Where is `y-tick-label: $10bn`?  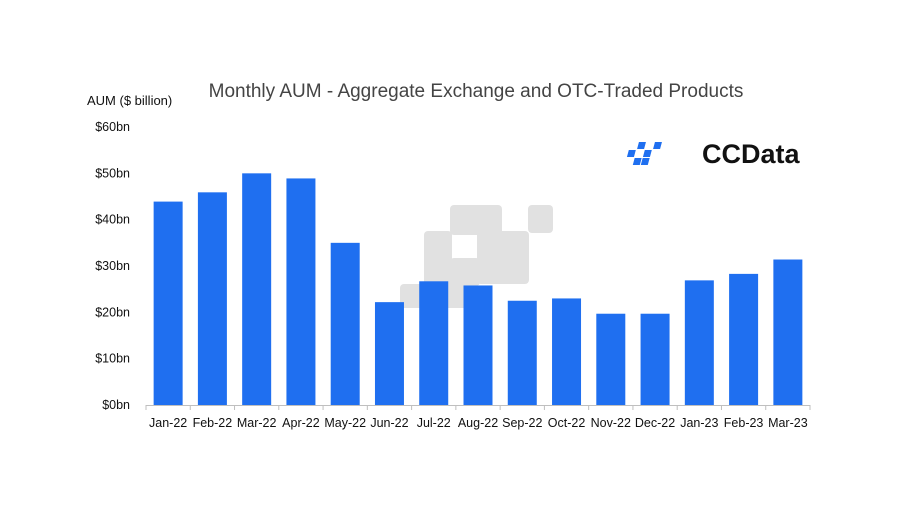
y-tick-label: $10bn is located at coordinates (112, 359).